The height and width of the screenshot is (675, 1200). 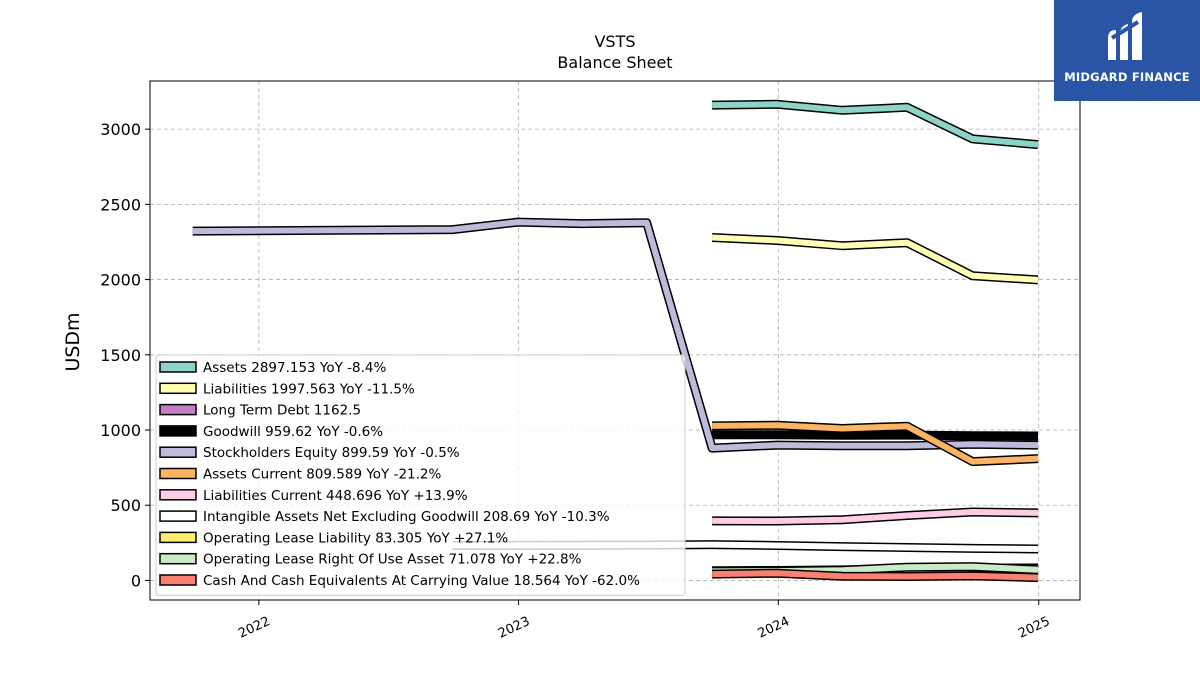 What do you see at coordinates (614, 41) in the screenshot?
I see `chart-title: VSTS` at bounding box center [614, 41].